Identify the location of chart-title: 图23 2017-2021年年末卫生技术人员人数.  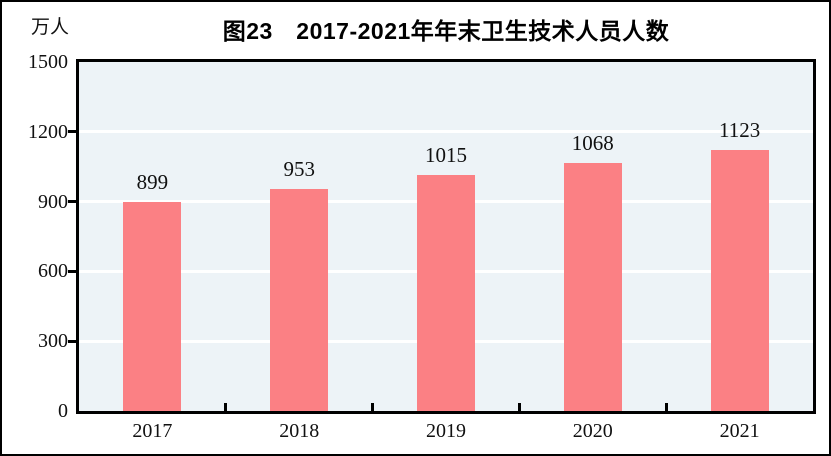
(446, 31).